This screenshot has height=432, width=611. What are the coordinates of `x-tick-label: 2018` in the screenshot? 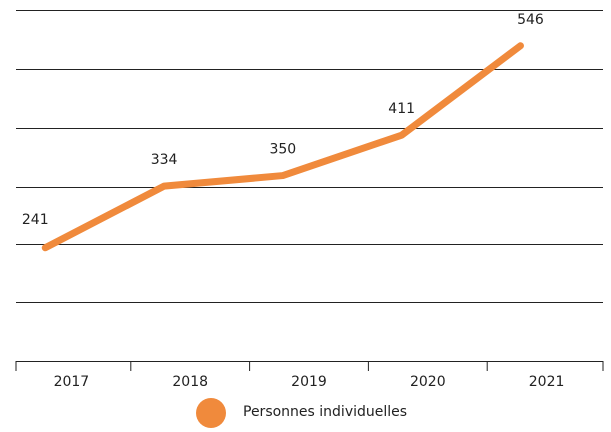 It's located at (190, 382).